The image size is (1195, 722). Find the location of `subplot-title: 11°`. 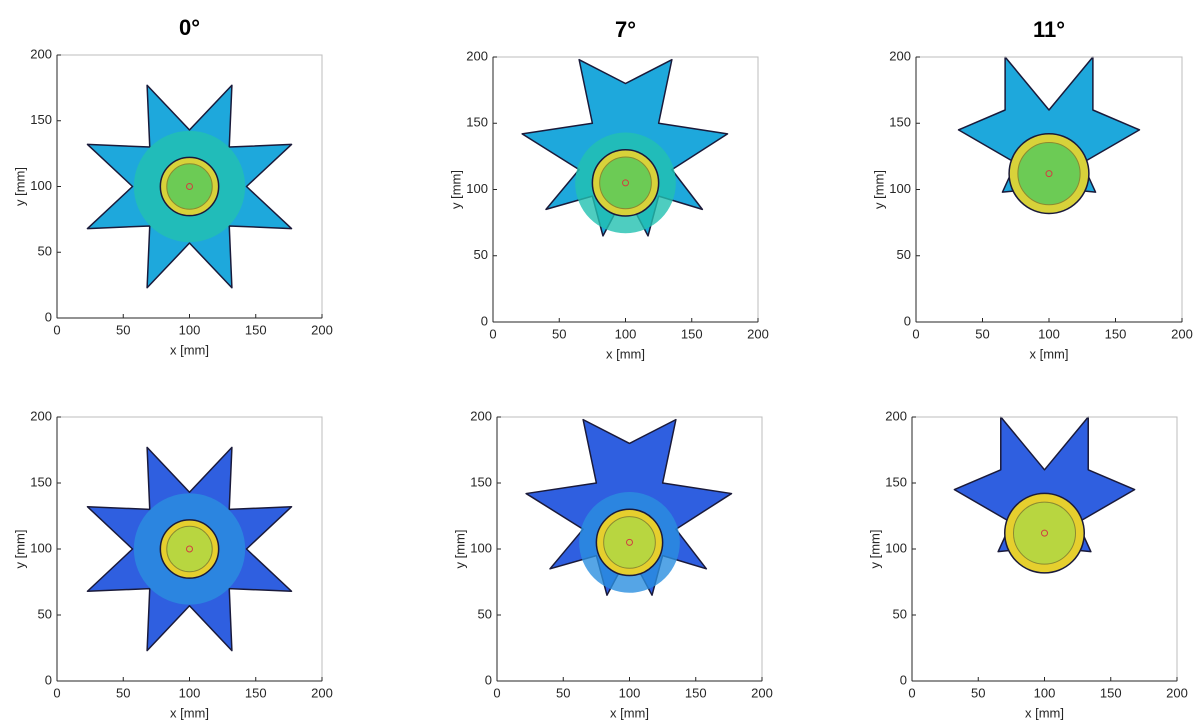

subplot-title: 11° is located at coordinates (1049, 29).